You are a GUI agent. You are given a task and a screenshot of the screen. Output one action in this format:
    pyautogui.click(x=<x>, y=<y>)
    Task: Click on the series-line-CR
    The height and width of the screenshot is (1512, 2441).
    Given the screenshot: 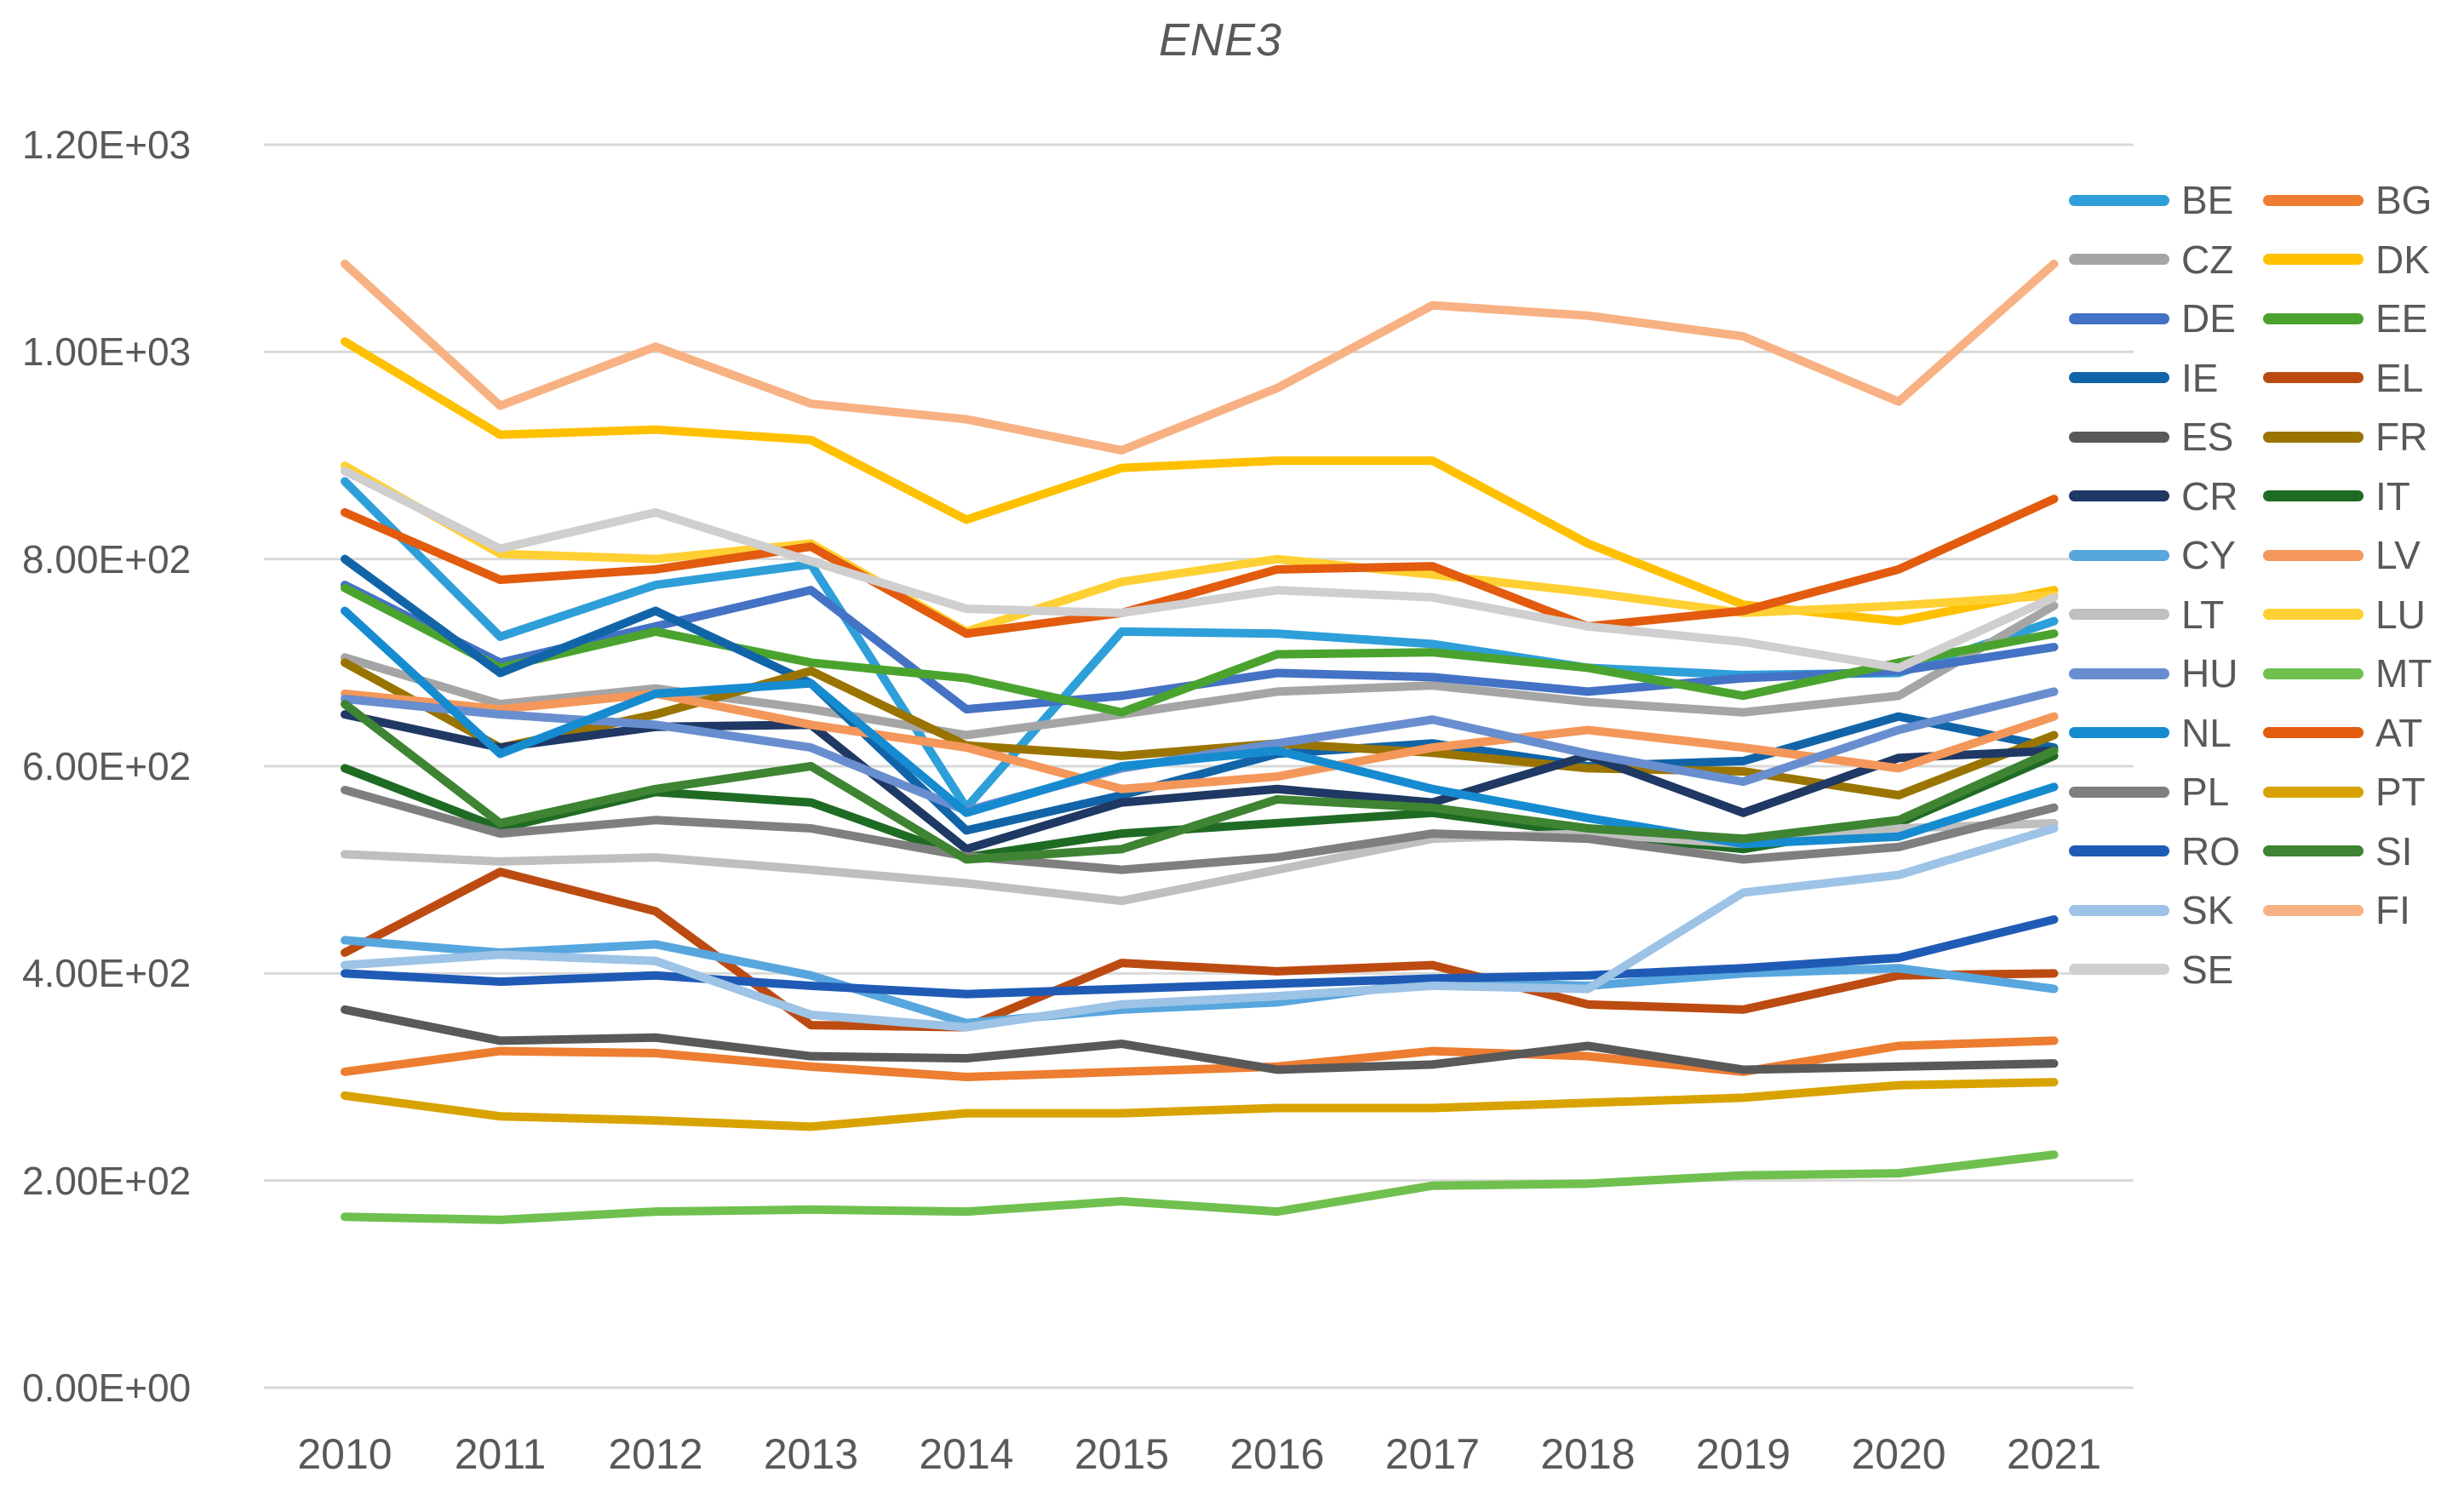 What is the action you would take?
    pyautogui.click(x=1200, y=782)
    